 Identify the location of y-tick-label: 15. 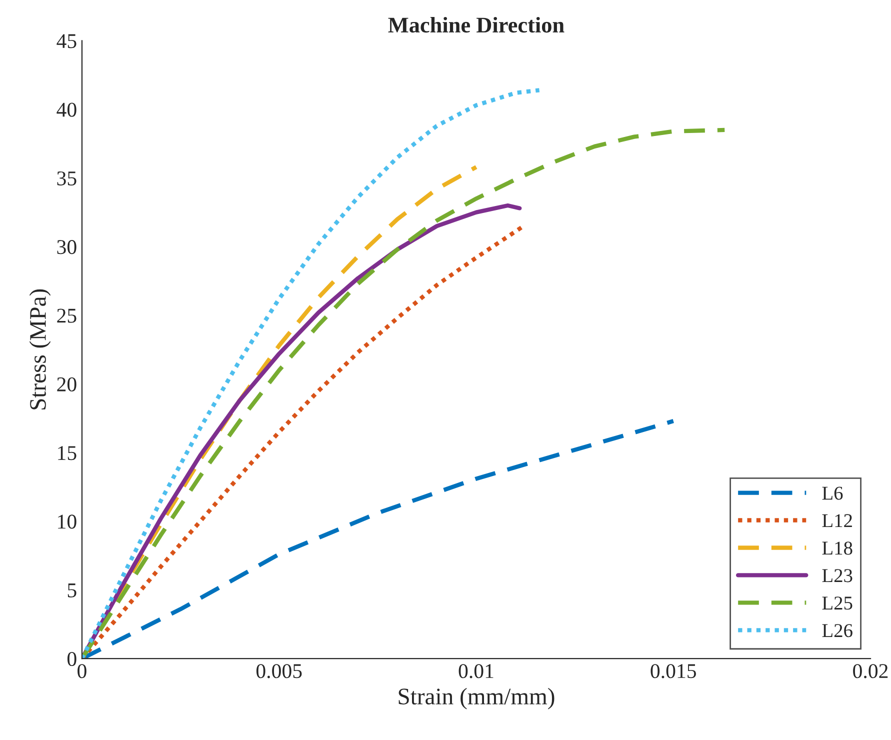
(67, 453).